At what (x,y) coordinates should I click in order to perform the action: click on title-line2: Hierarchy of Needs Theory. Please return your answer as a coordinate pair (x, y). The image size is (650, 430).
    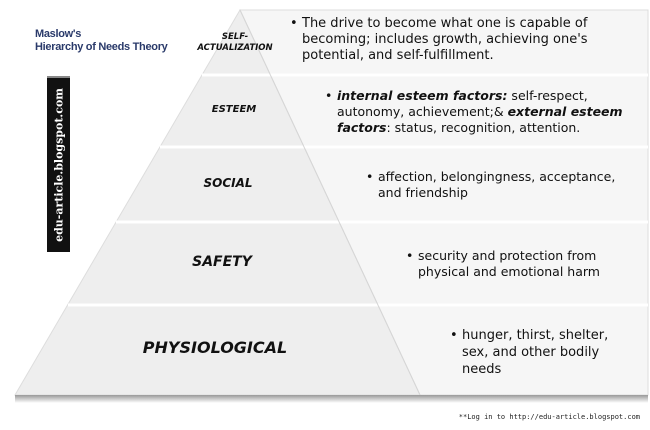
    Looking at the image, I should click on (101, 47).